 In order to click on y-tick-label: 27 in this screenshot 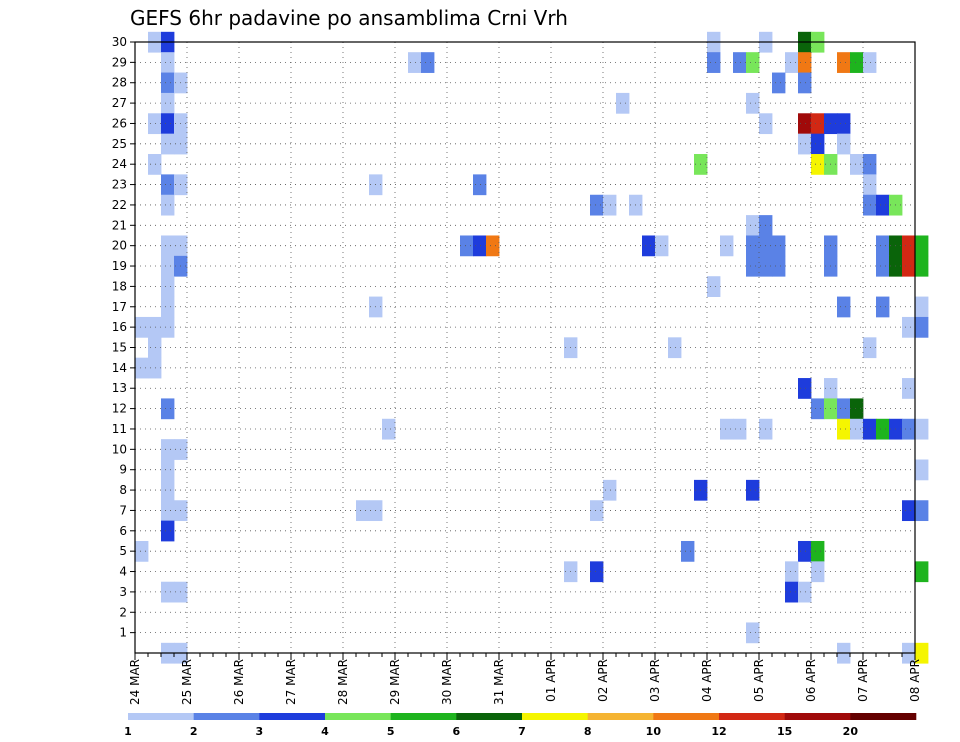, I will do `click(119, 103)`.